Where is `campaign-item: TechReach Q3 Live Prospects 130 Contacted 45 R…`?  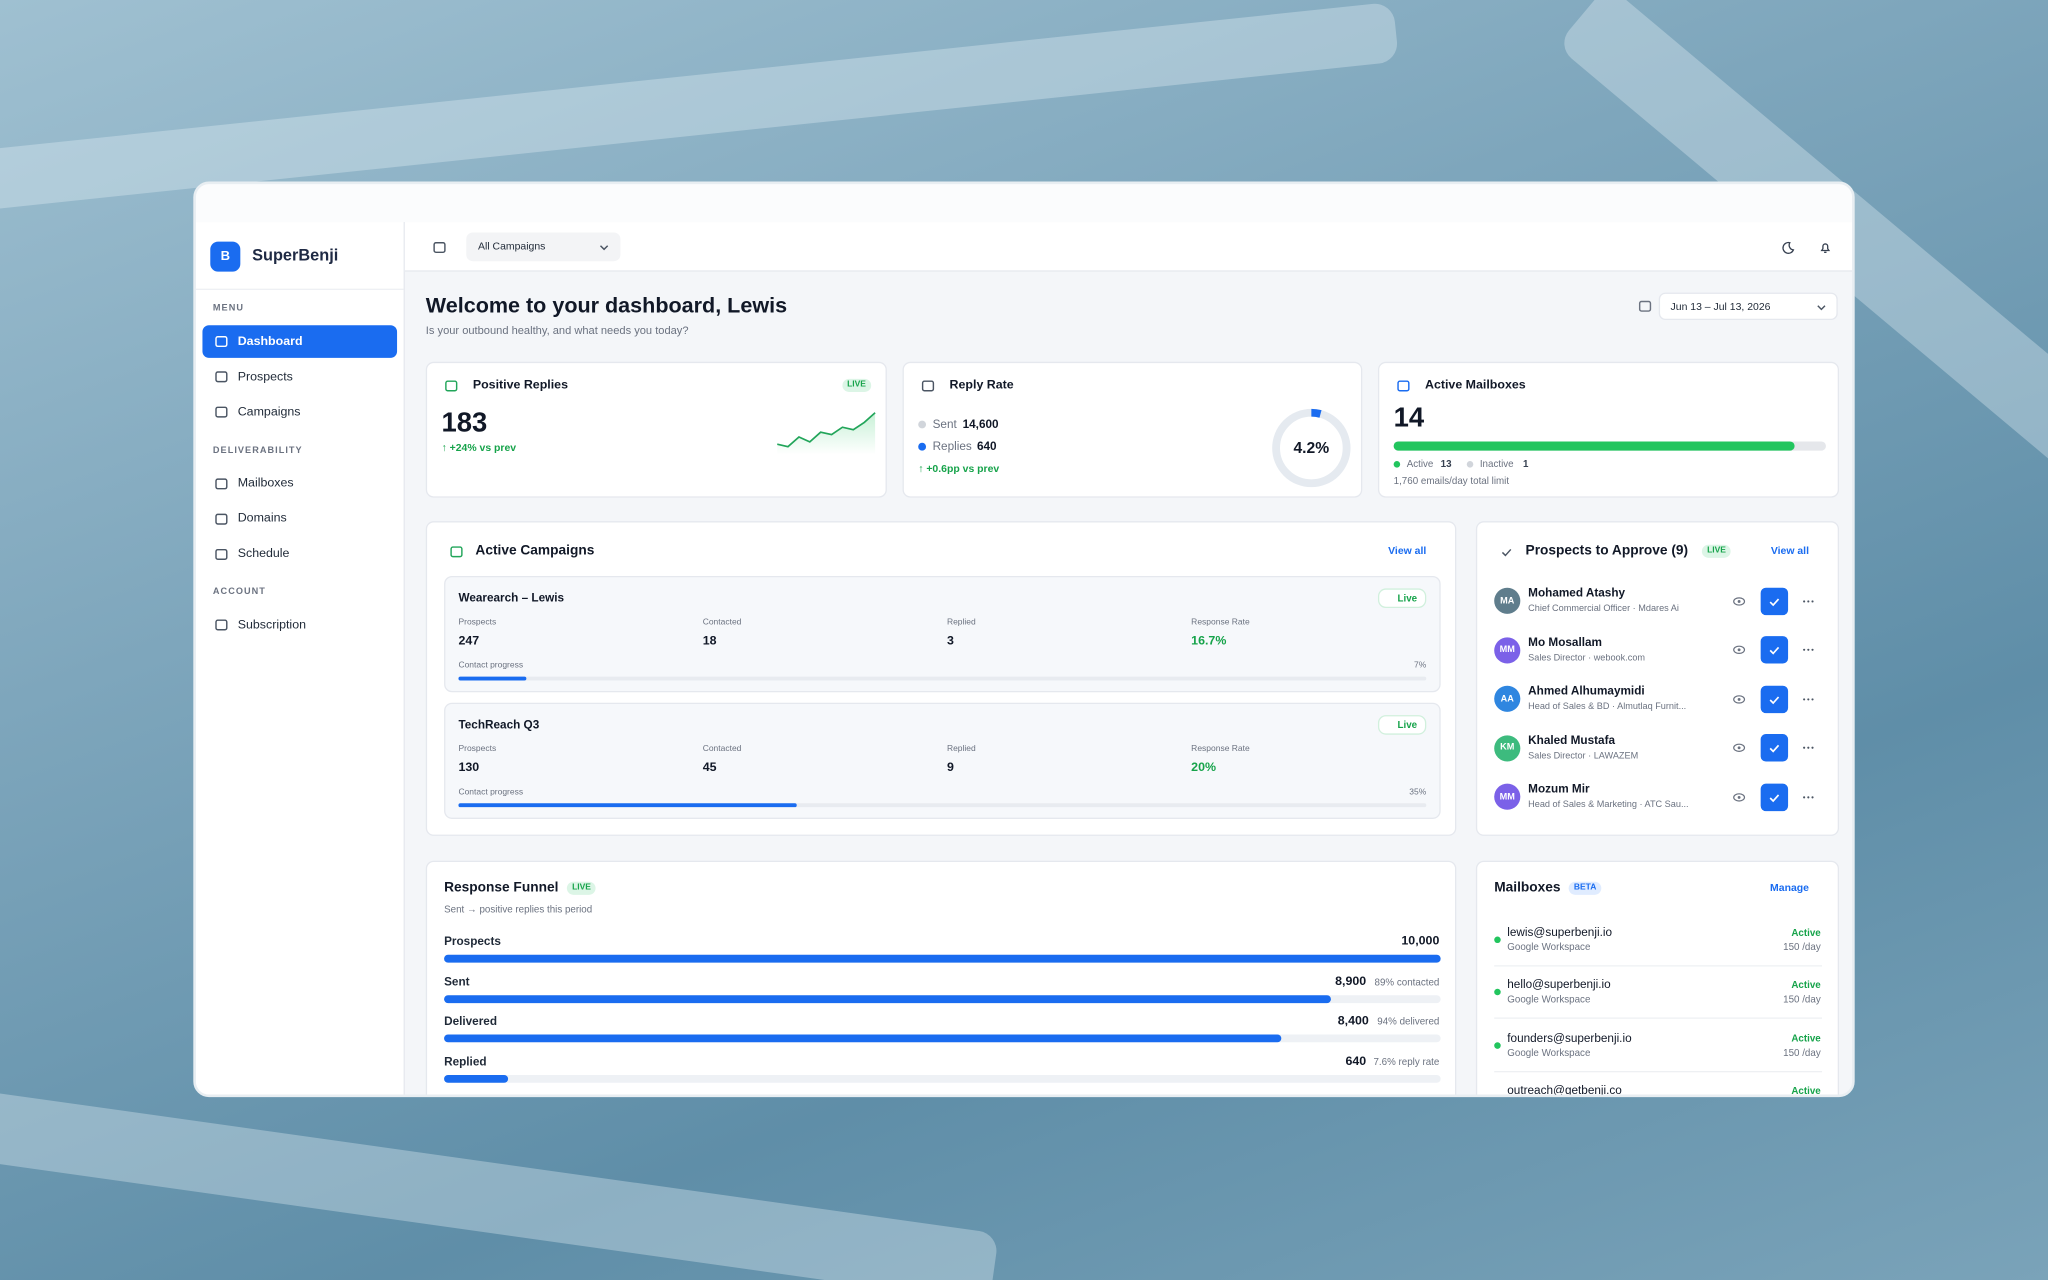 campaign-item: TechReach Q3 Live Prospects 130 Contacted 45 R… is located at coordinates (942, 760).